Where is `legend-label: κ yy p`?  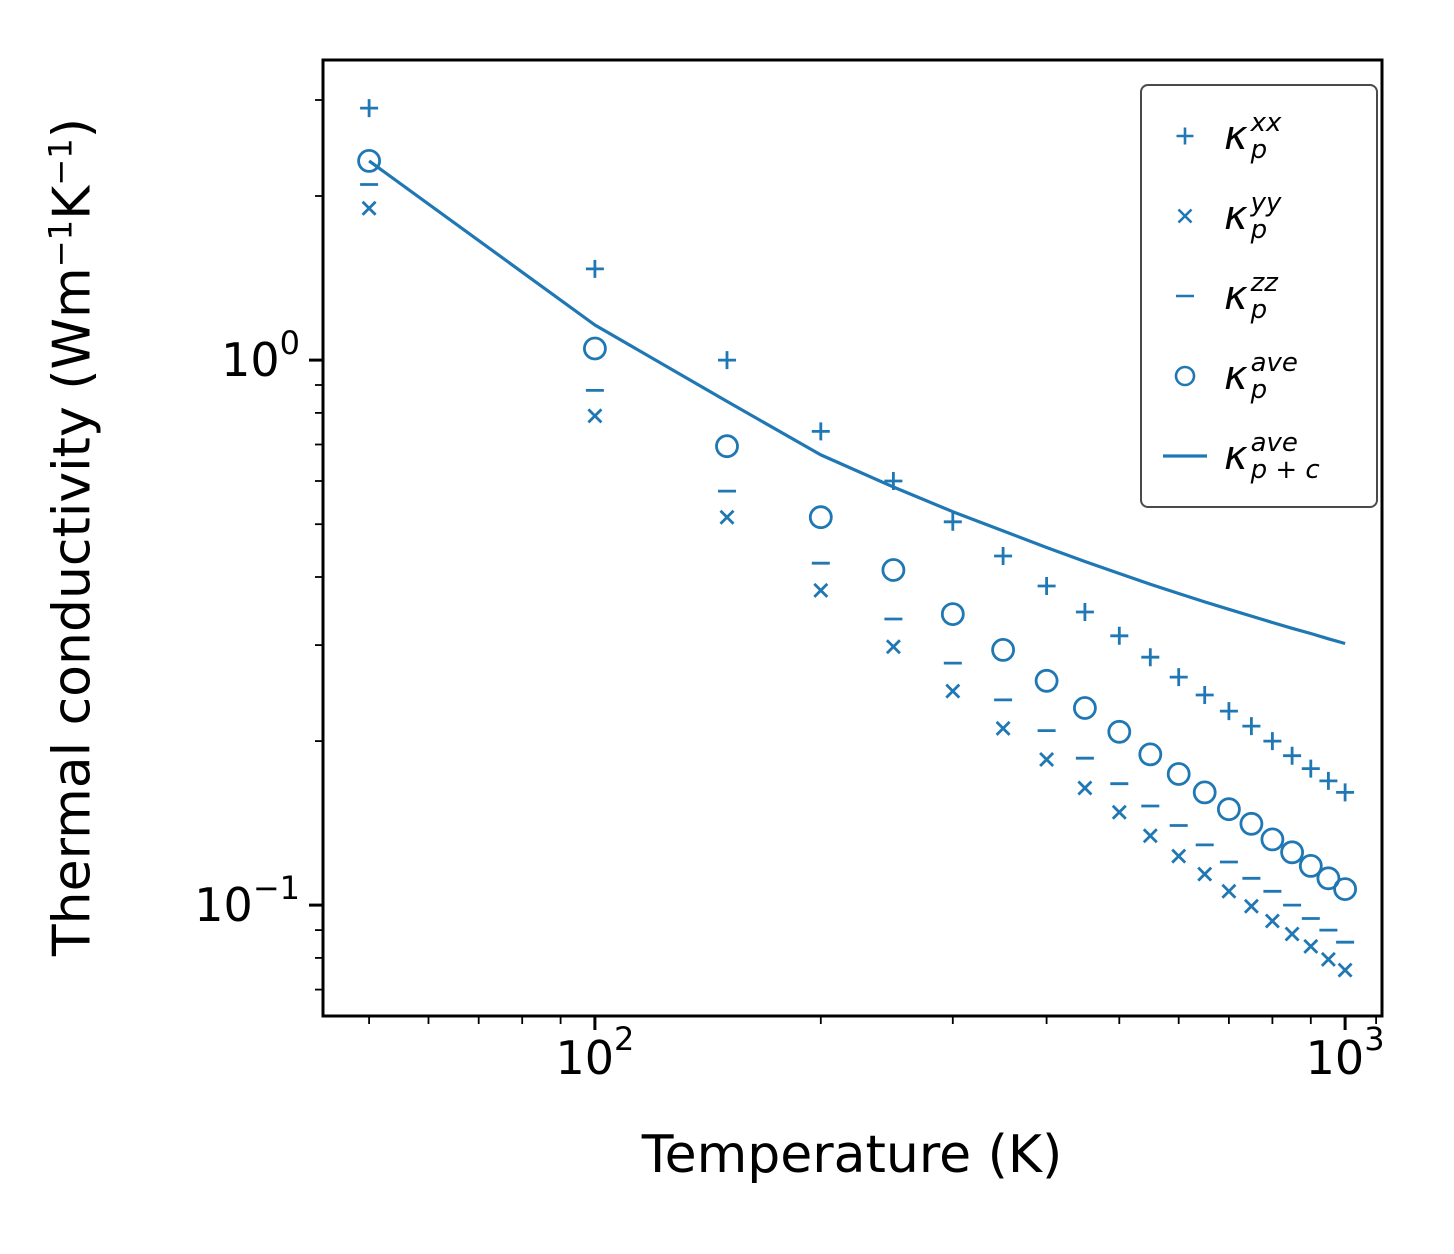
legend-label: κ yy p is located at coordinates (1253, 216).